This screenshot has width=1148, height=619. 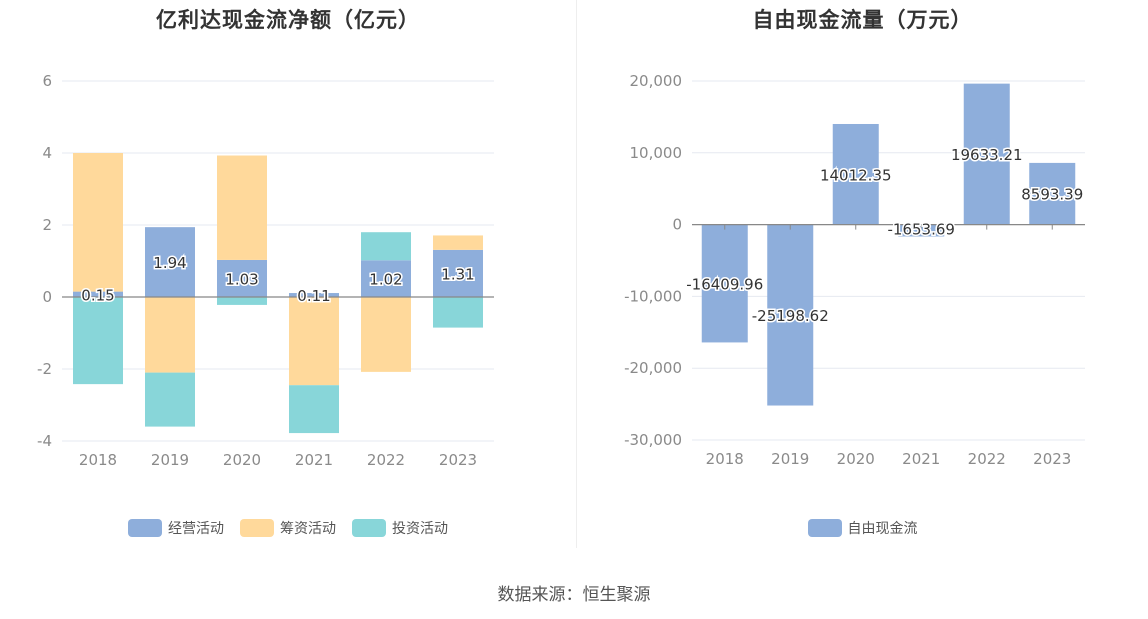 I want to click on panel-divider, so click(x=576, y=274).